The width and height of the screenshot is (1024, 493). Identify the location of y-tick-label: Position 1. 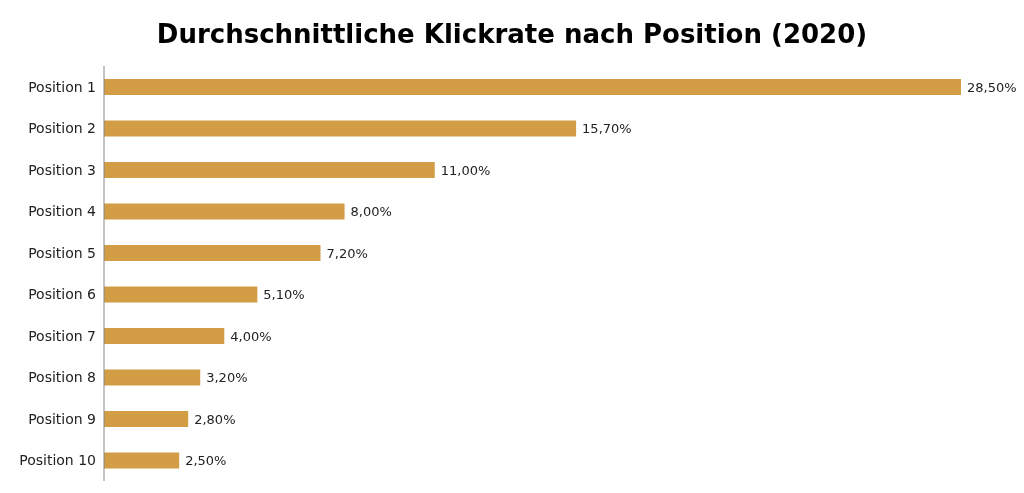
(62, 86).